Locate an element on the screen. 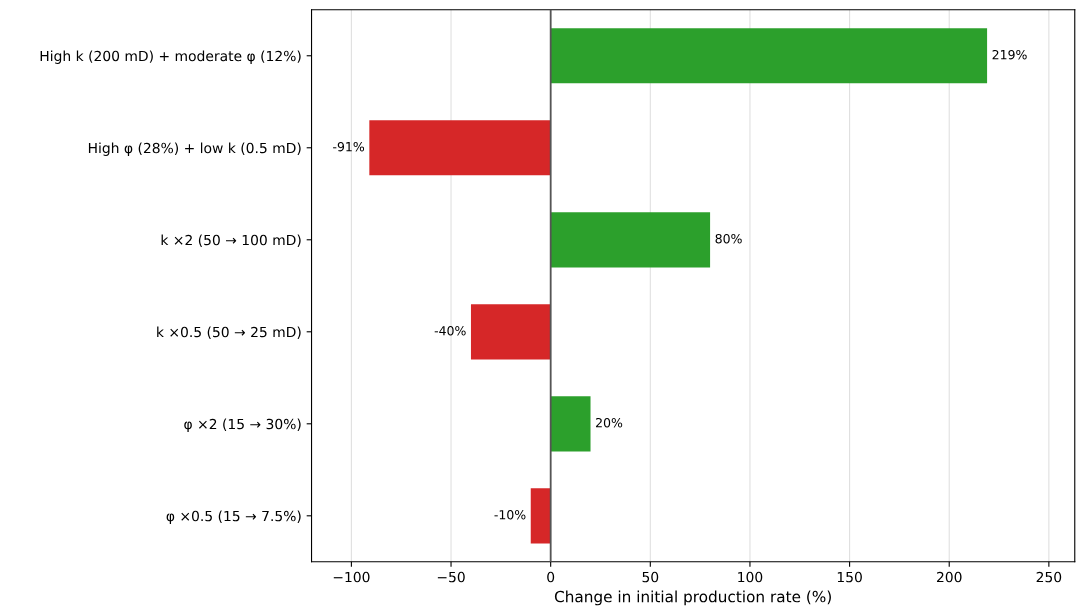 The image size is (1078, 610). data-label: 20% is located at coordinates (609, 422).